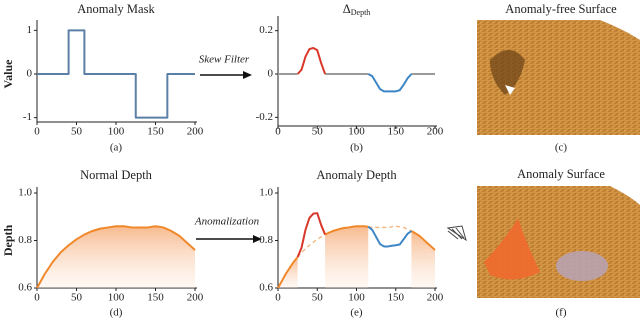 This screenshot has width=640, height=319. Describe the element at coordinates (561, 9) in the screenshot. I see `image-title: Anomaly-free Surface` at that location.